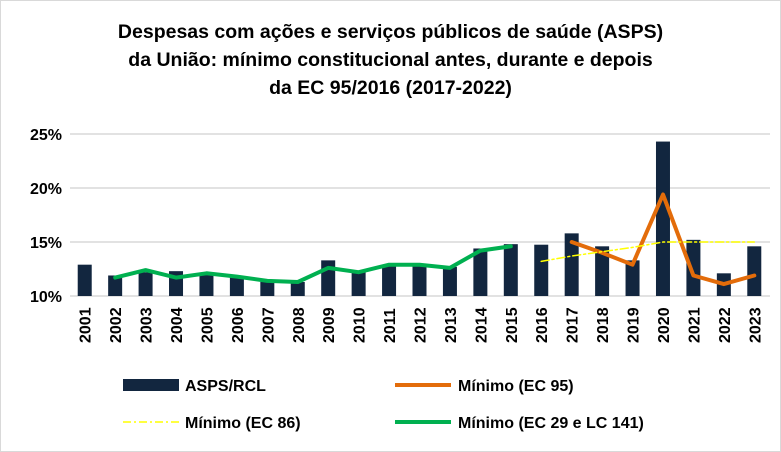 The image size is (781, 452). I want to click on x-tick-label: 2016, so click(542, 325).